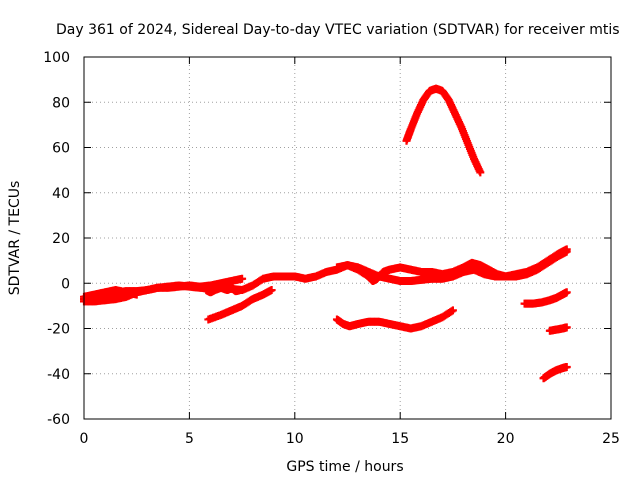  I want to click on series-track-f, so click(240, 305).